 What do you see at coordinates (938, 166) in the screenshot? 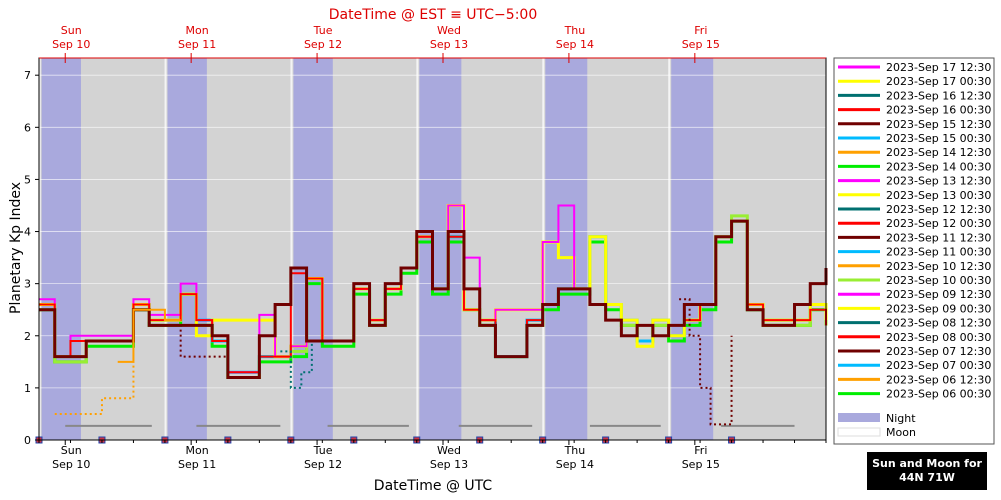
I see `legend-label: 2023-Sep 14 00:30` at bounding box center [938, 166].